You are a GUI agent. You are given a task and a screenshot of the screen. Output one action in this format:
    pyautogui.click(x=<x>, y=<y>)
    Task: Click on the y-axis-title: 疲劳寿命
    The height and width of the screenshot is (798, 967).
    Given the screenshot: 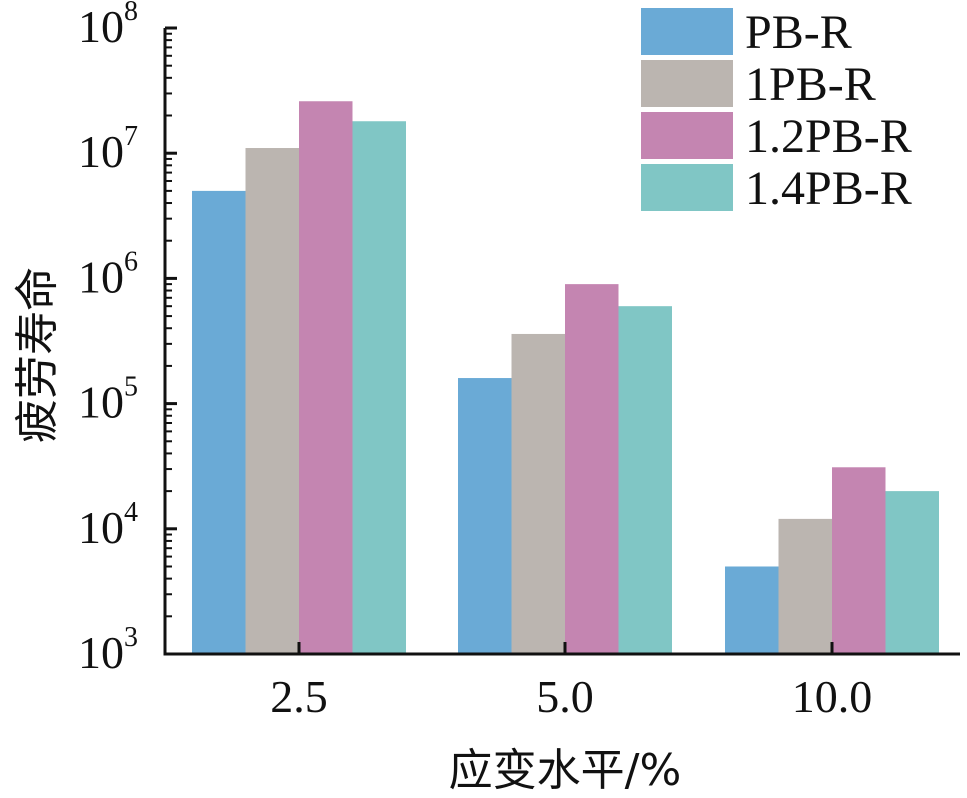 What is the action you would take?
    pyautogui.click(x=37, y=355)
    